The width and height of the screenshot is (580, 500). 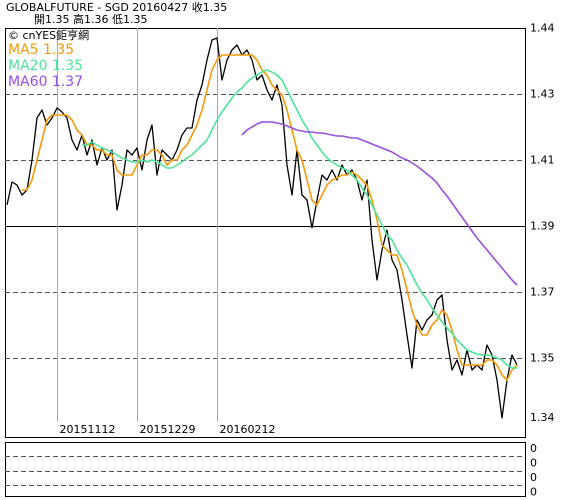 I want to click on y-min-label: 1.34, so click(x=542, y=417).